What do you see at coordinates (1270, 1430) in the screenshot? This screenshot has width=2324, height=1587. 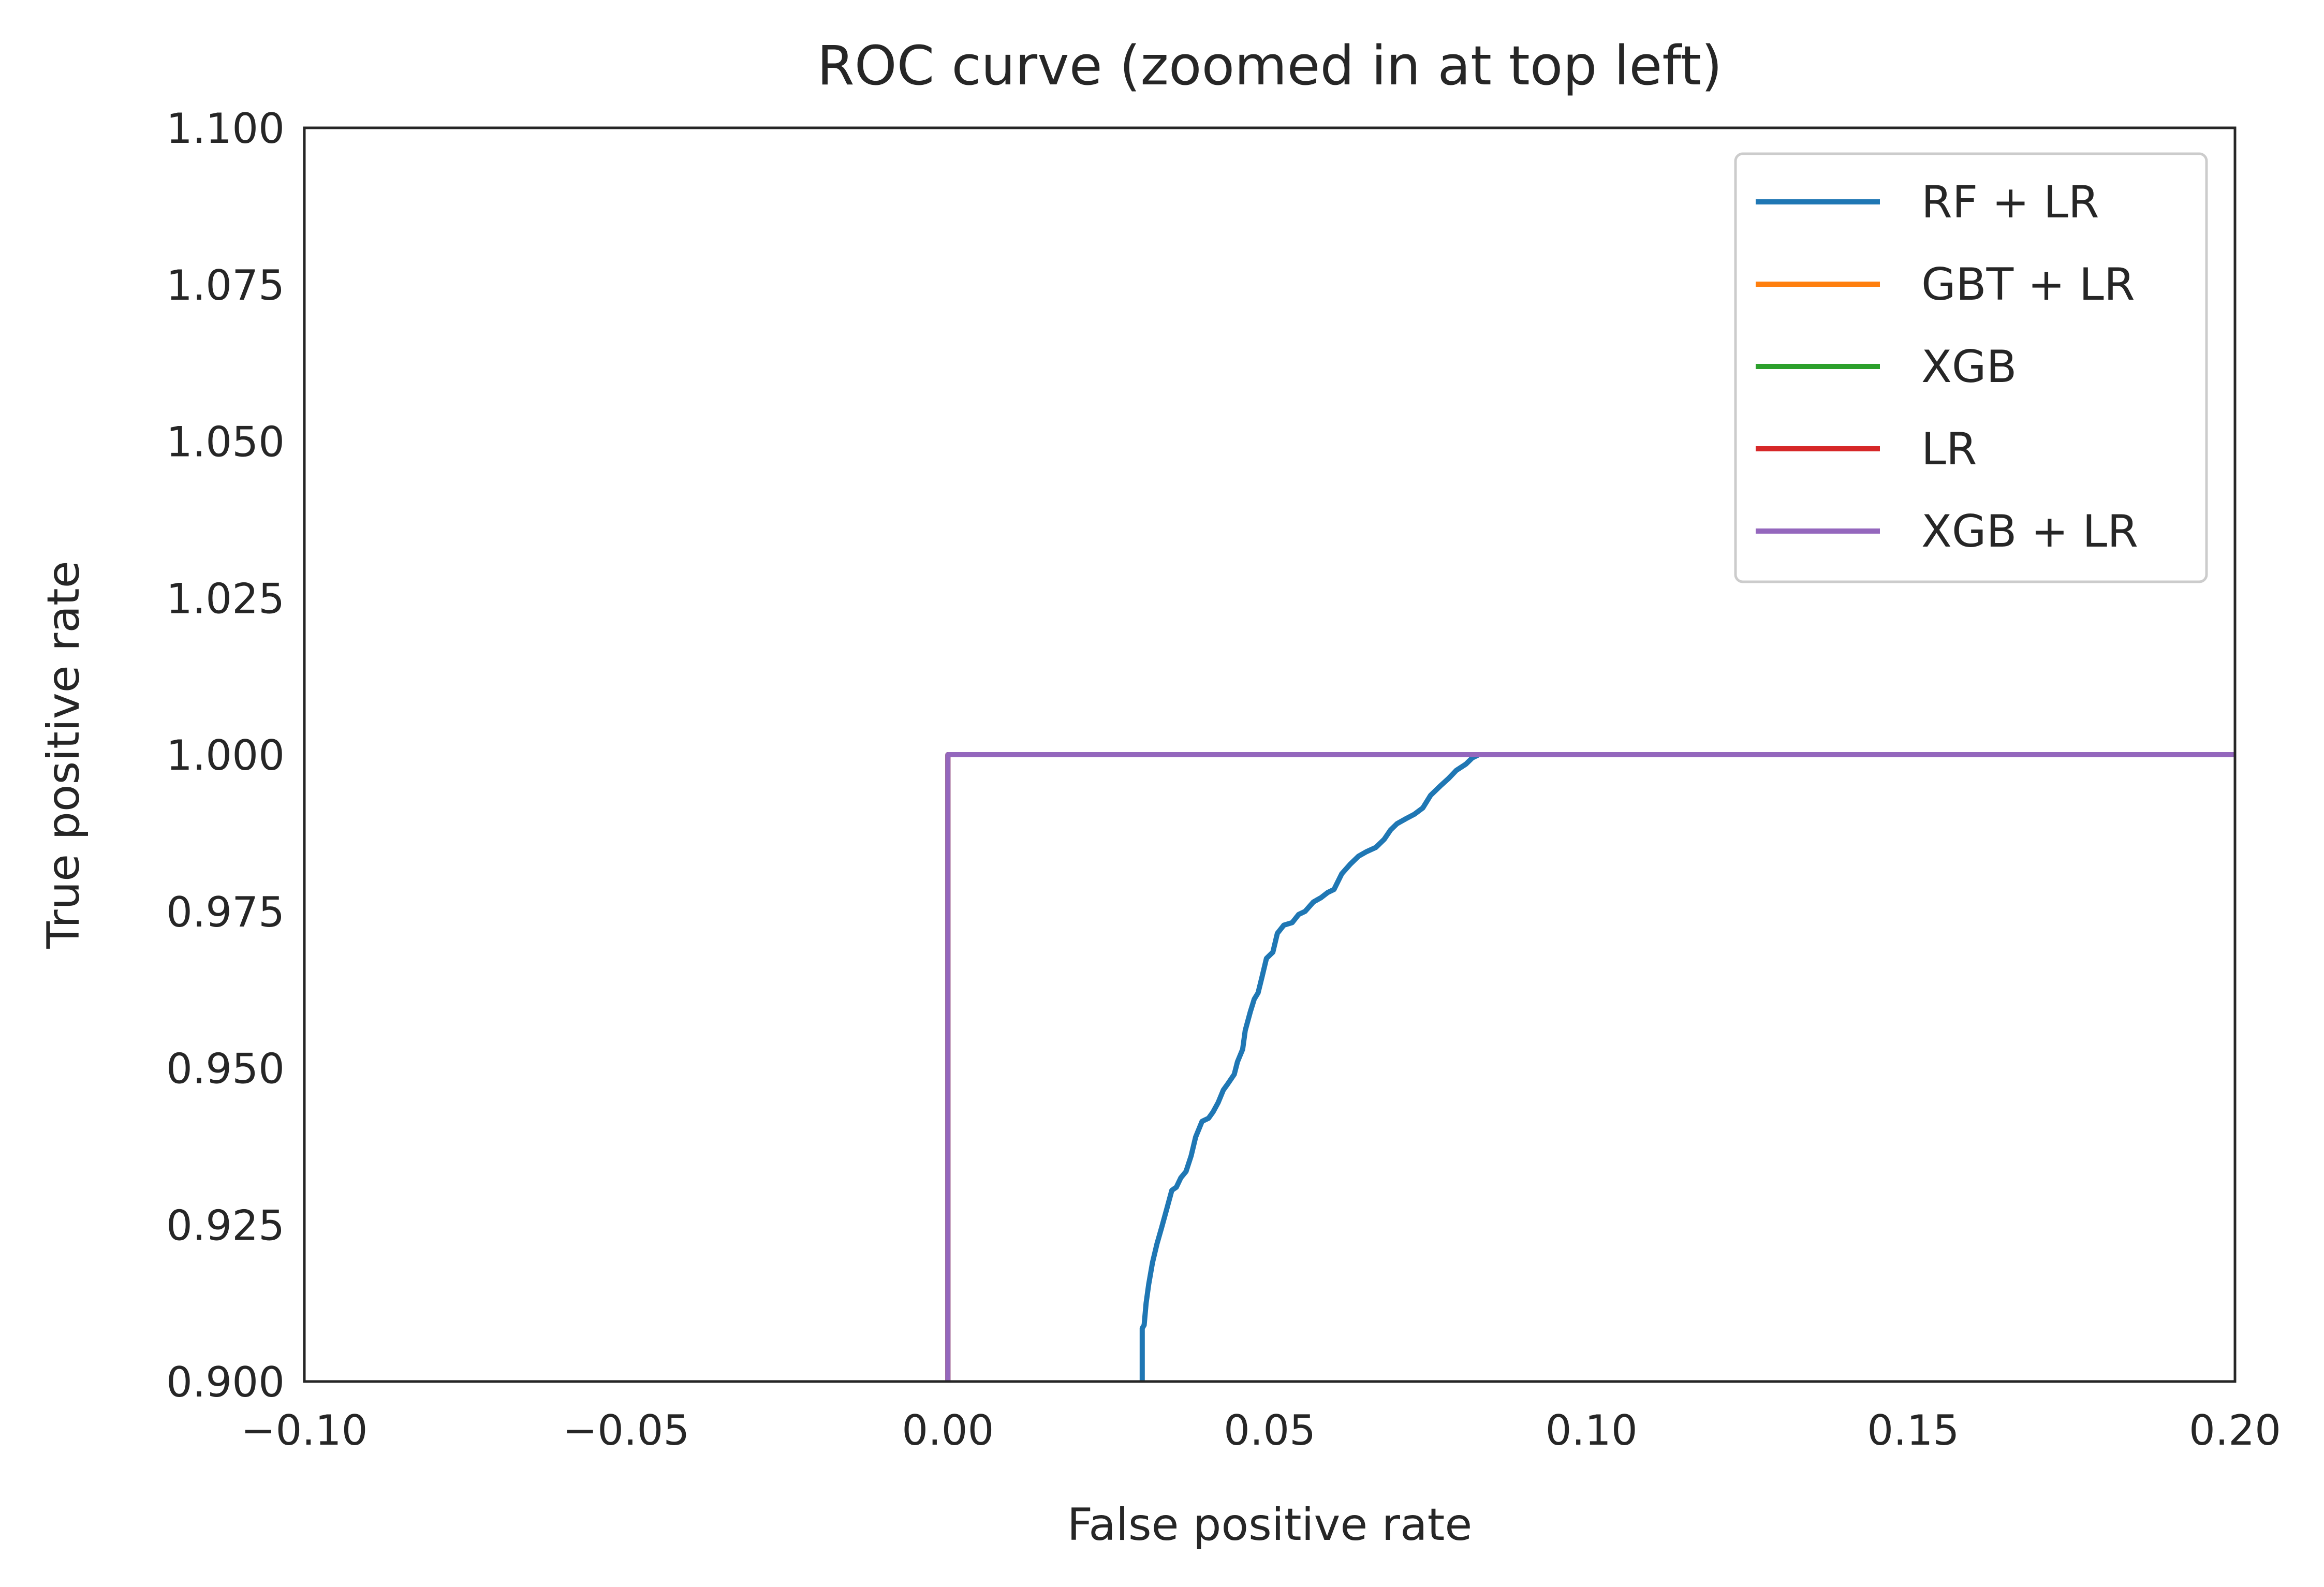 I see `x-tick-label: 0.05` at bounding box center [1270, 1430].